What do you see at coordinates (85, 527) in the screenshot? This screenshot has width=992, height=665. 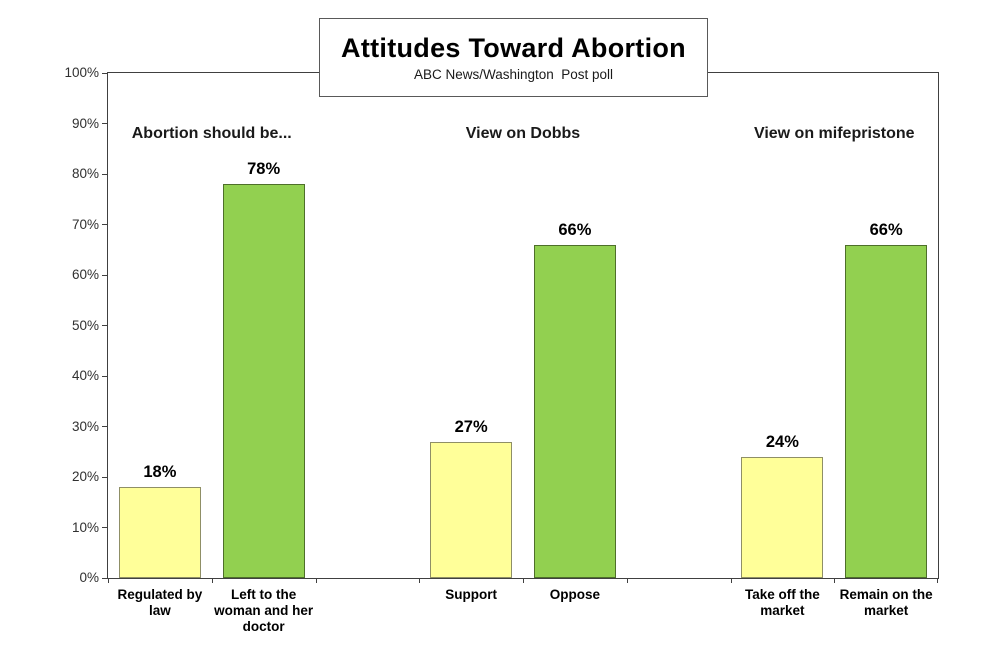 I see `y-tick-label: 10%` at bounding box center [85, 527].